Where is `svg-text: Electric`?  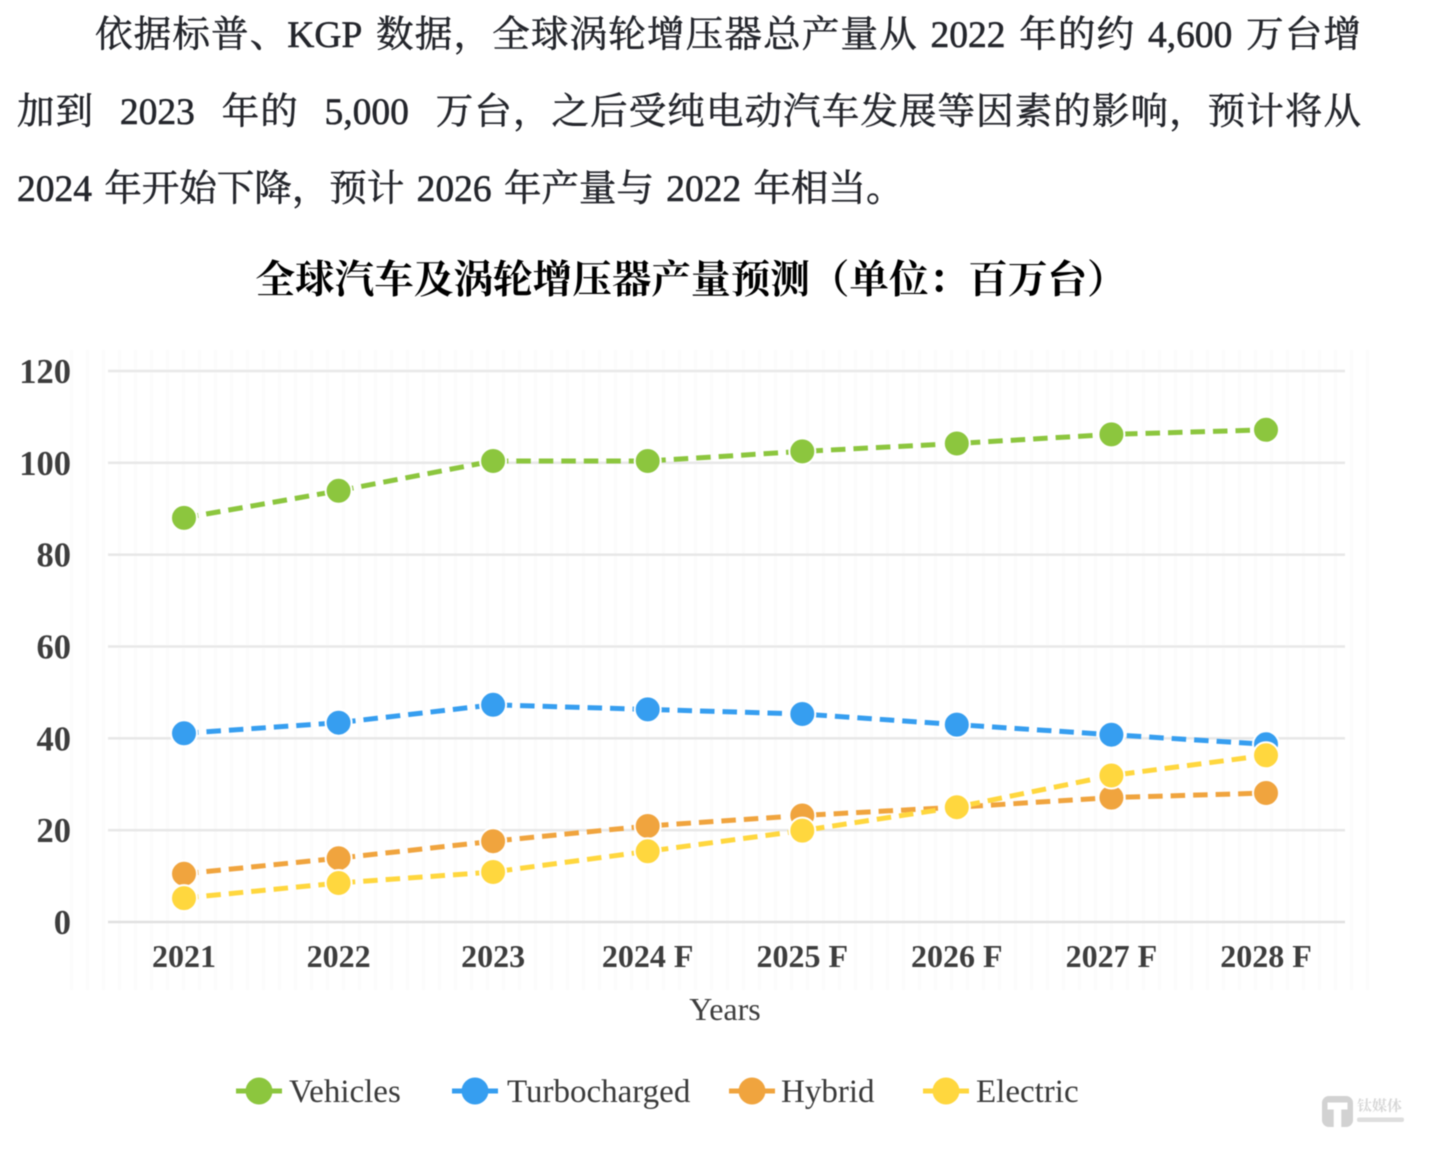
svg-text: Electric is located at coordinates (1027, 1092).